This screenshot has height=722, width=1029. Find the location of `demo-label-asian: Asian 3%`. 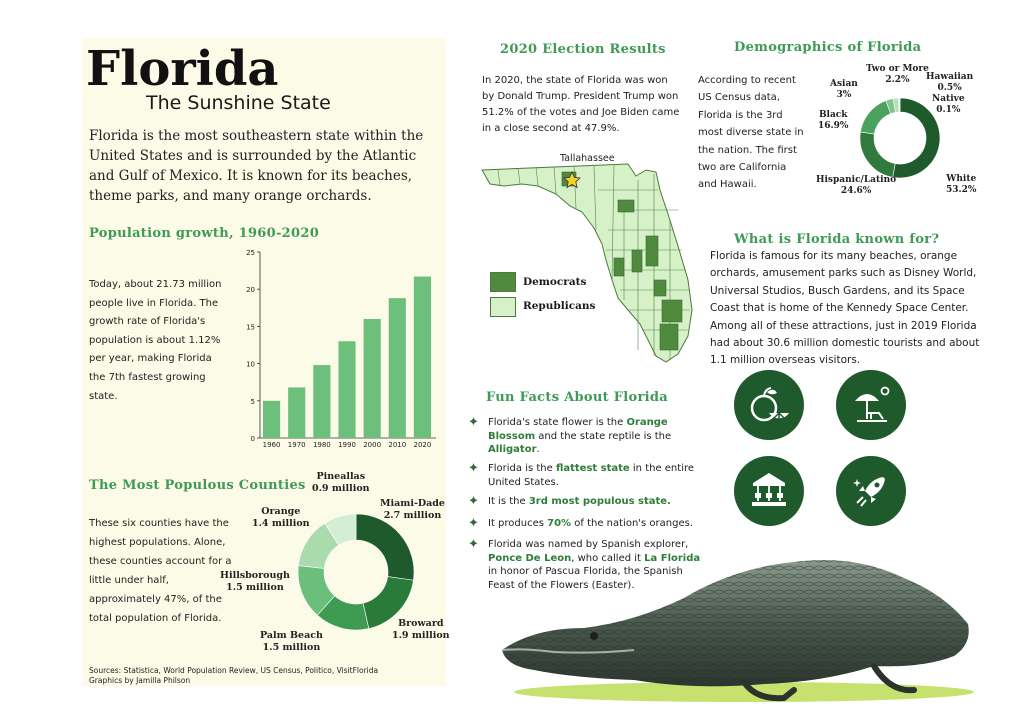

demo-label-asian: Asian 3% is located at coordinates (844, 89).